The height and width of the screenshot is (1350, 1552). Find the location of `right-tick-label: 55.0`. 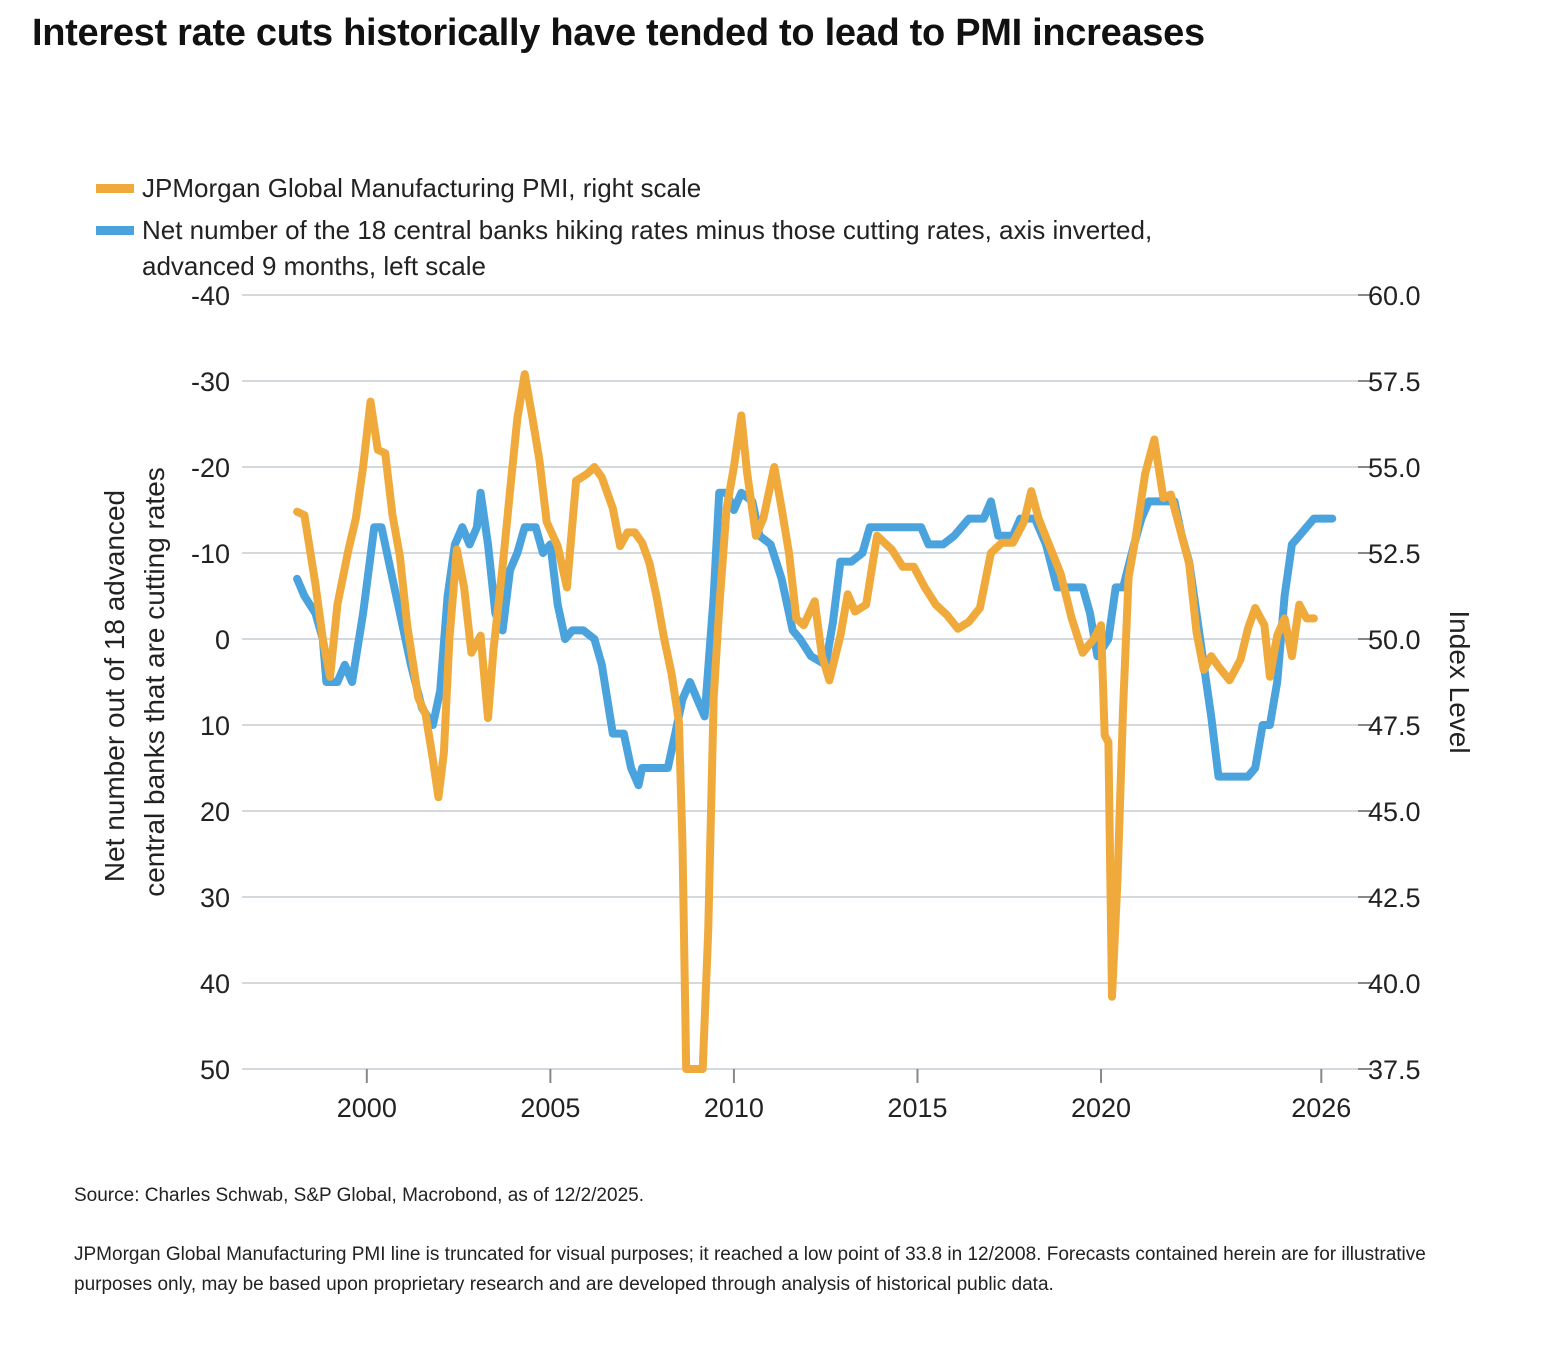

right-tick-label: 55.0 is located at coordinates (1394, 468).